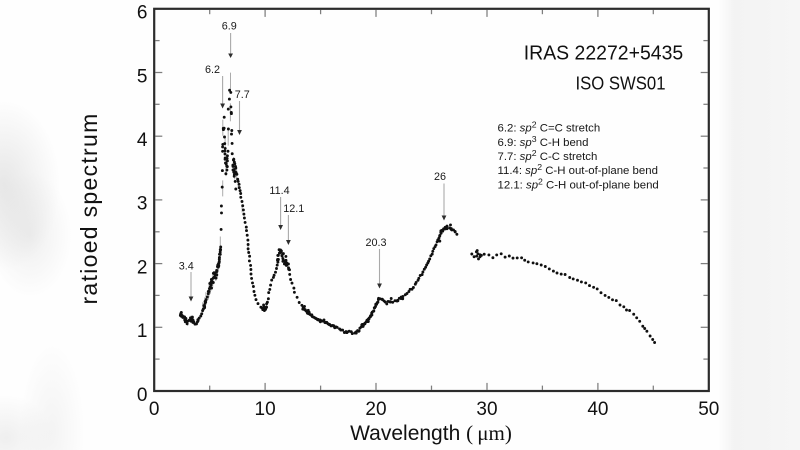  I want to click on svg-text: 20, so click(375, 409).